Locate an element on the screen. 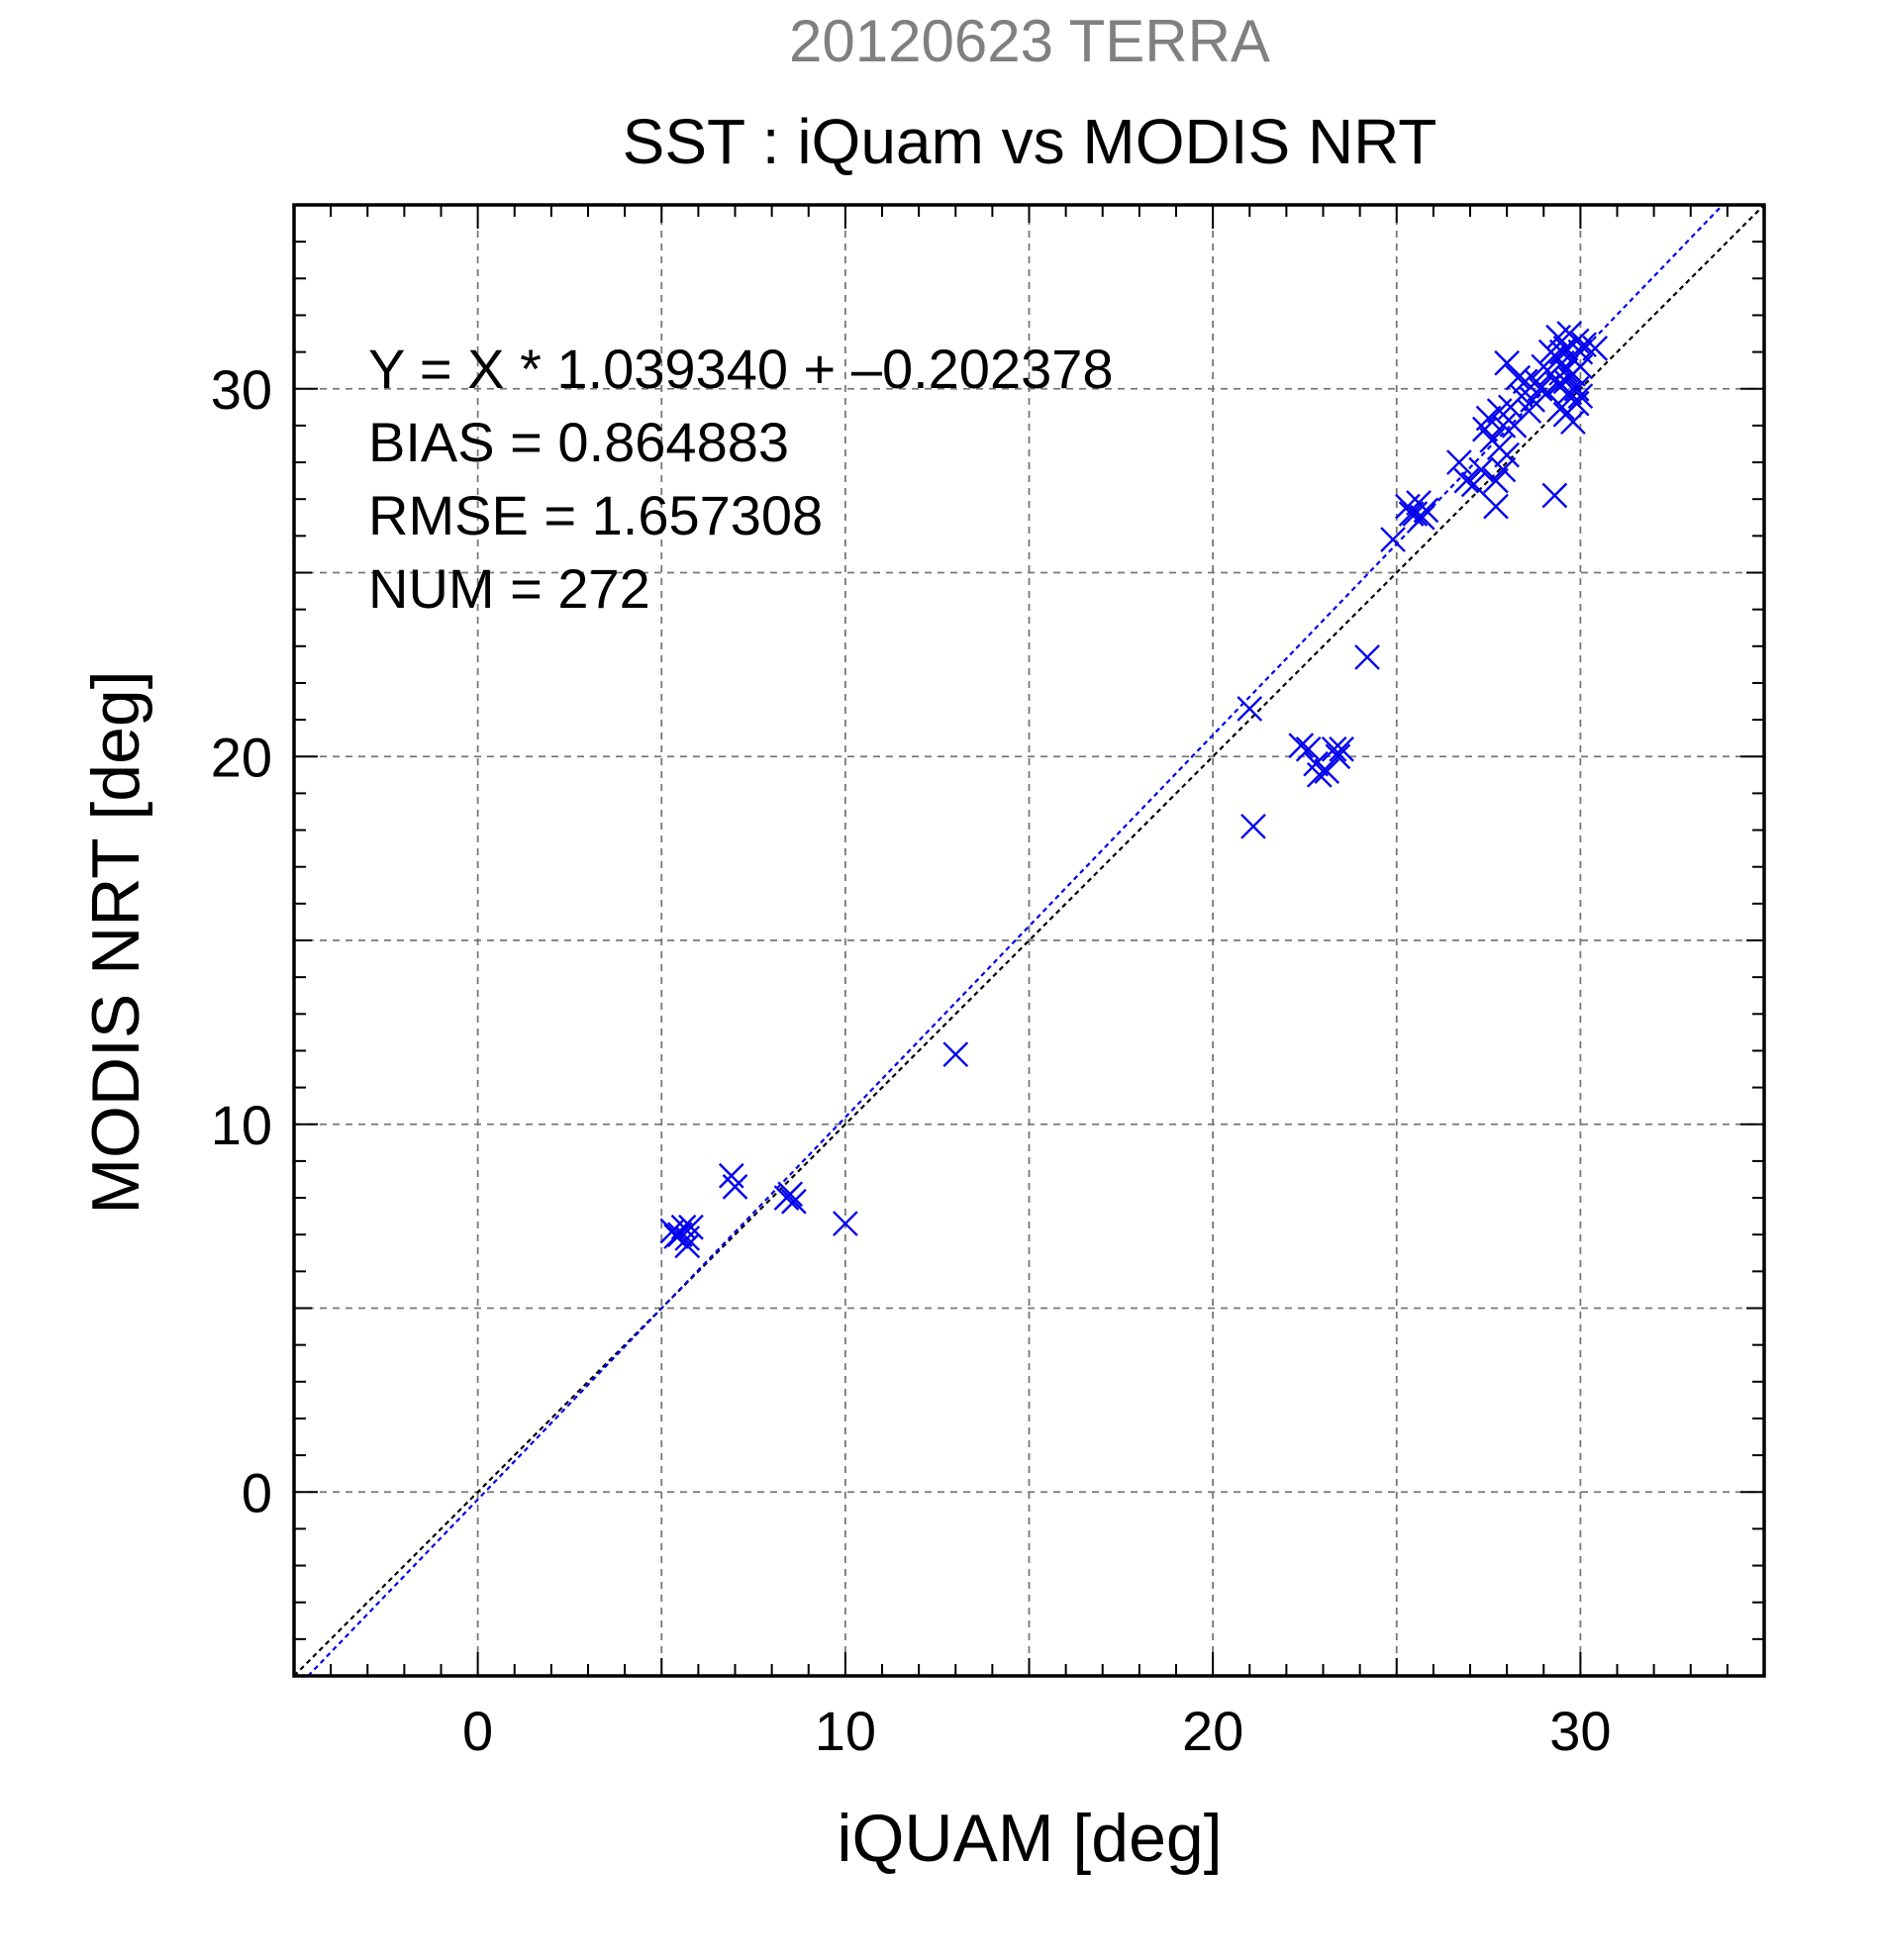 The height and width of the screenshot is (1960, 1881). y-tick-label: 30 is located at coordinates (242, 389).